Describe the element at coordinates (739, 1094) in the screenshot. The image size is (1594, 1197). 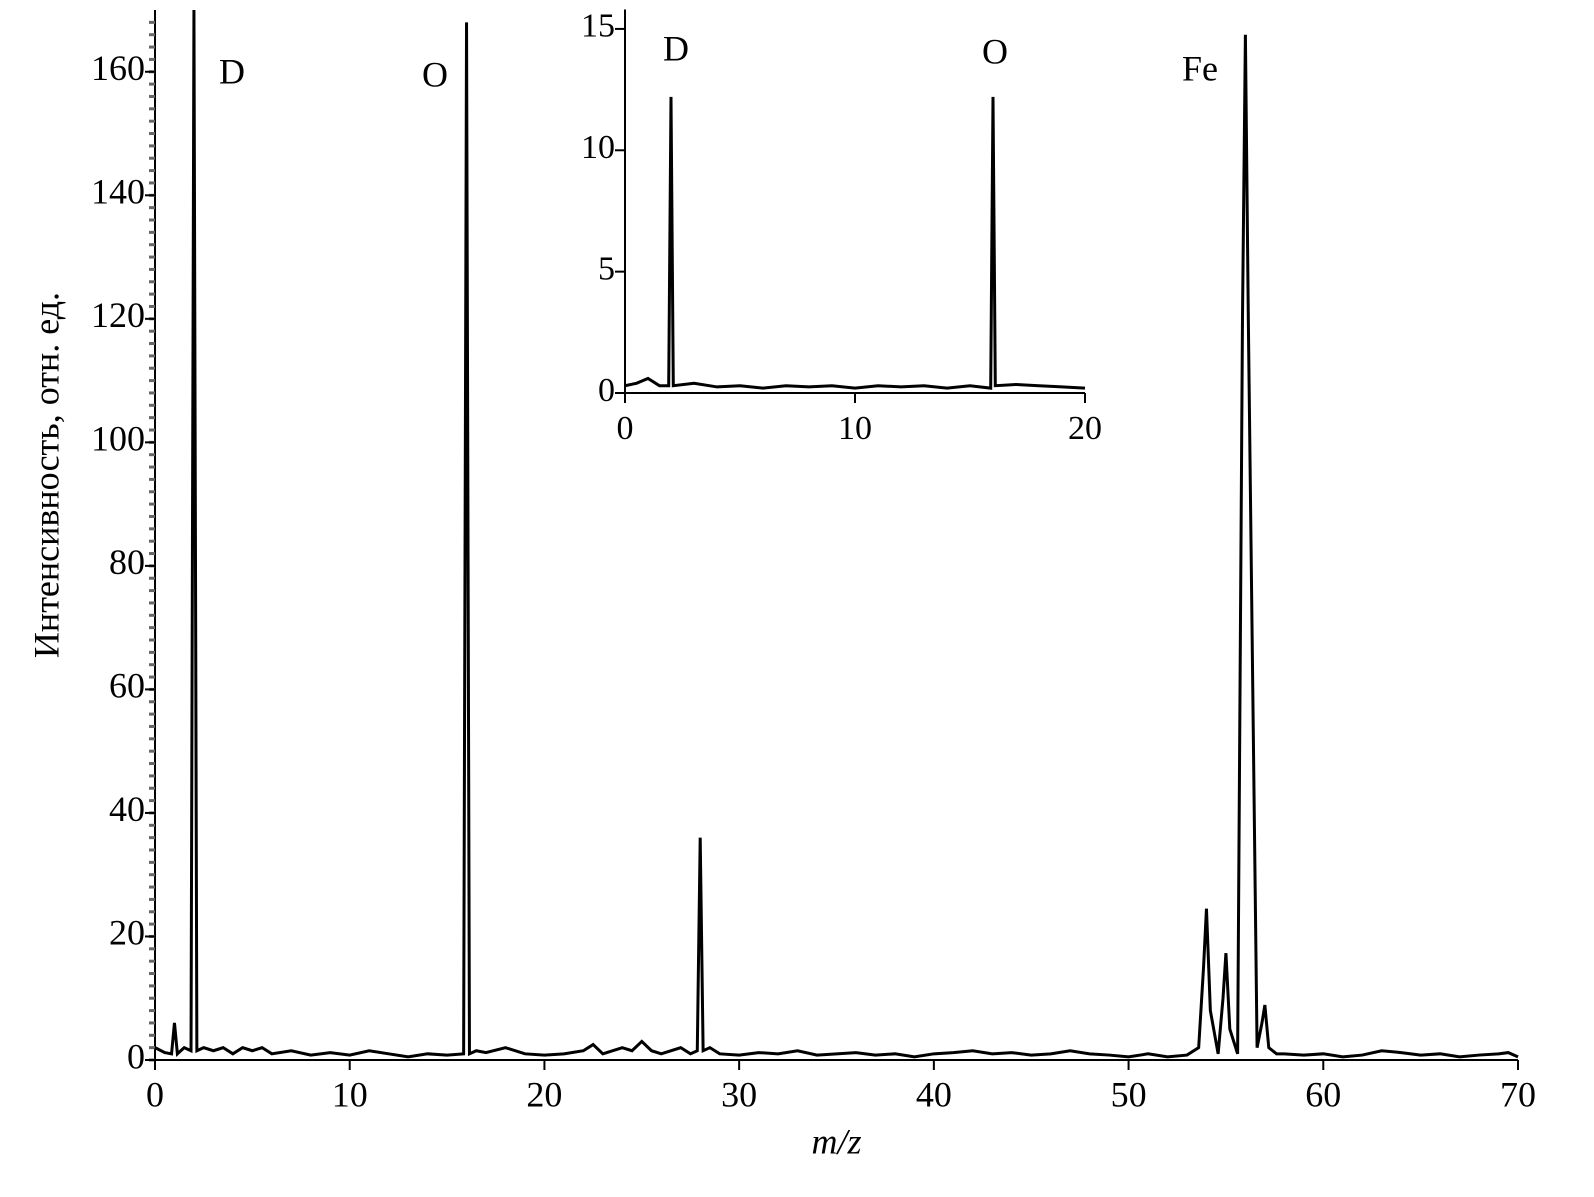
I see `x-tick-label: 30` at that location.